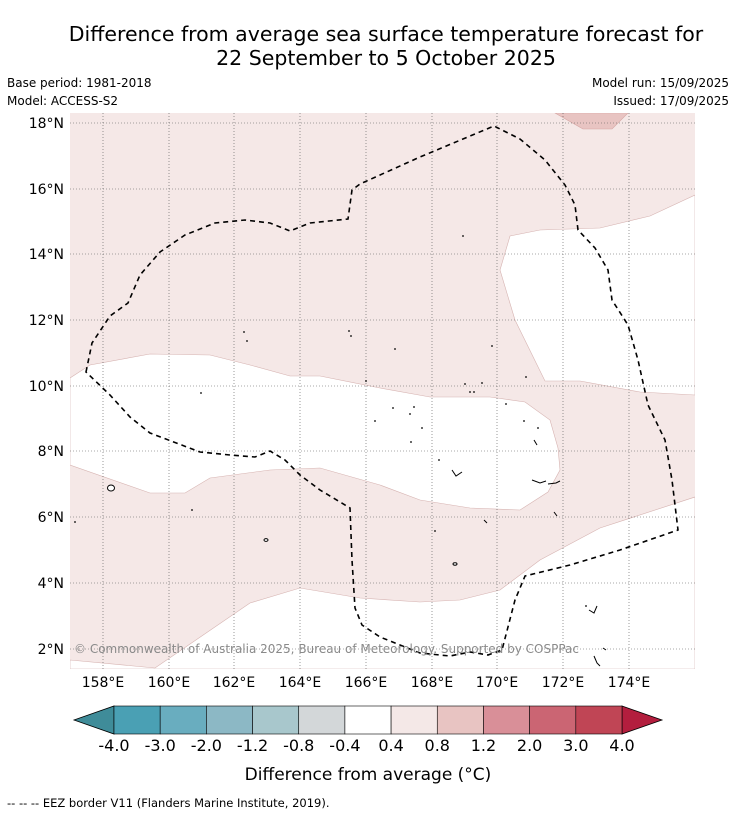  Describe the element at coordinates (252, 745) in the screenshot. I see `colorbar-tick-label: -1.2` at that location.